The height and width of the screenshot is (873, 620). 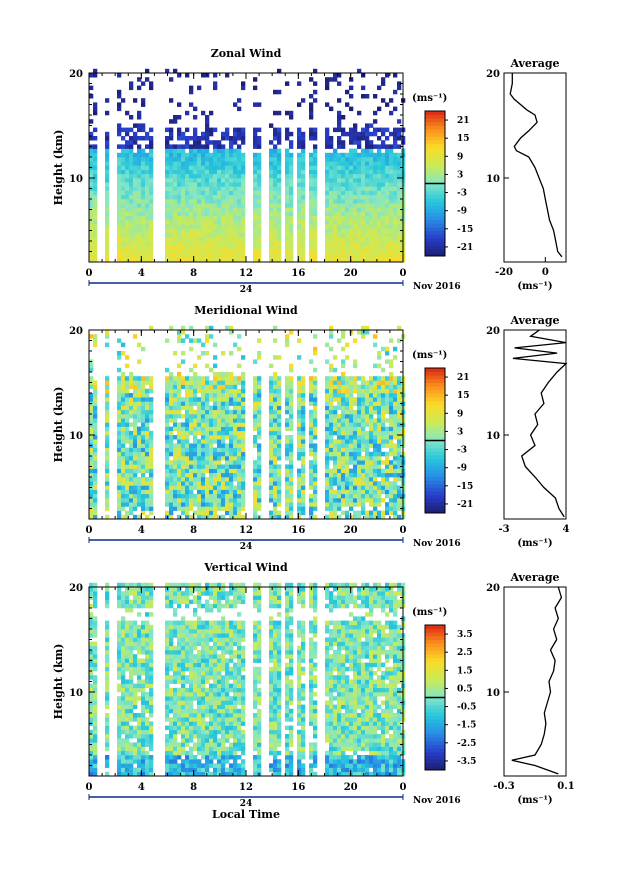 What do you see at coordinates (462, 469) in the screenshot?
I see `colorbar-tick-label: -9` at bounding box center [462, 469].